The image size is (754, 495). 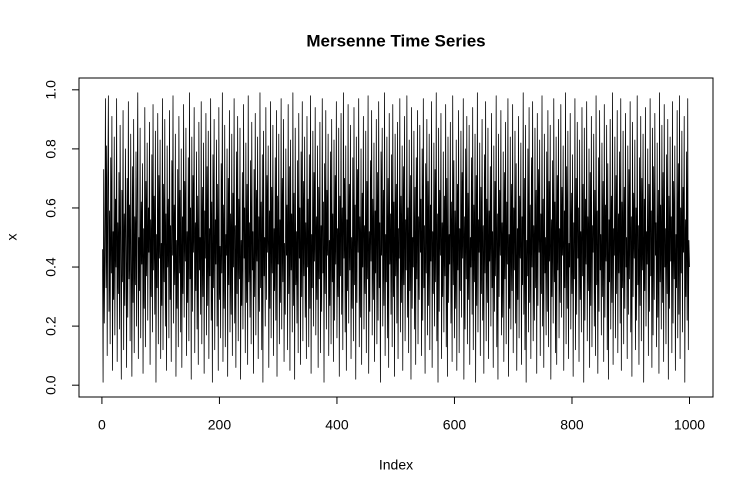 I want to click on y-tick-label: 0.0, so click(x=51, y=385).